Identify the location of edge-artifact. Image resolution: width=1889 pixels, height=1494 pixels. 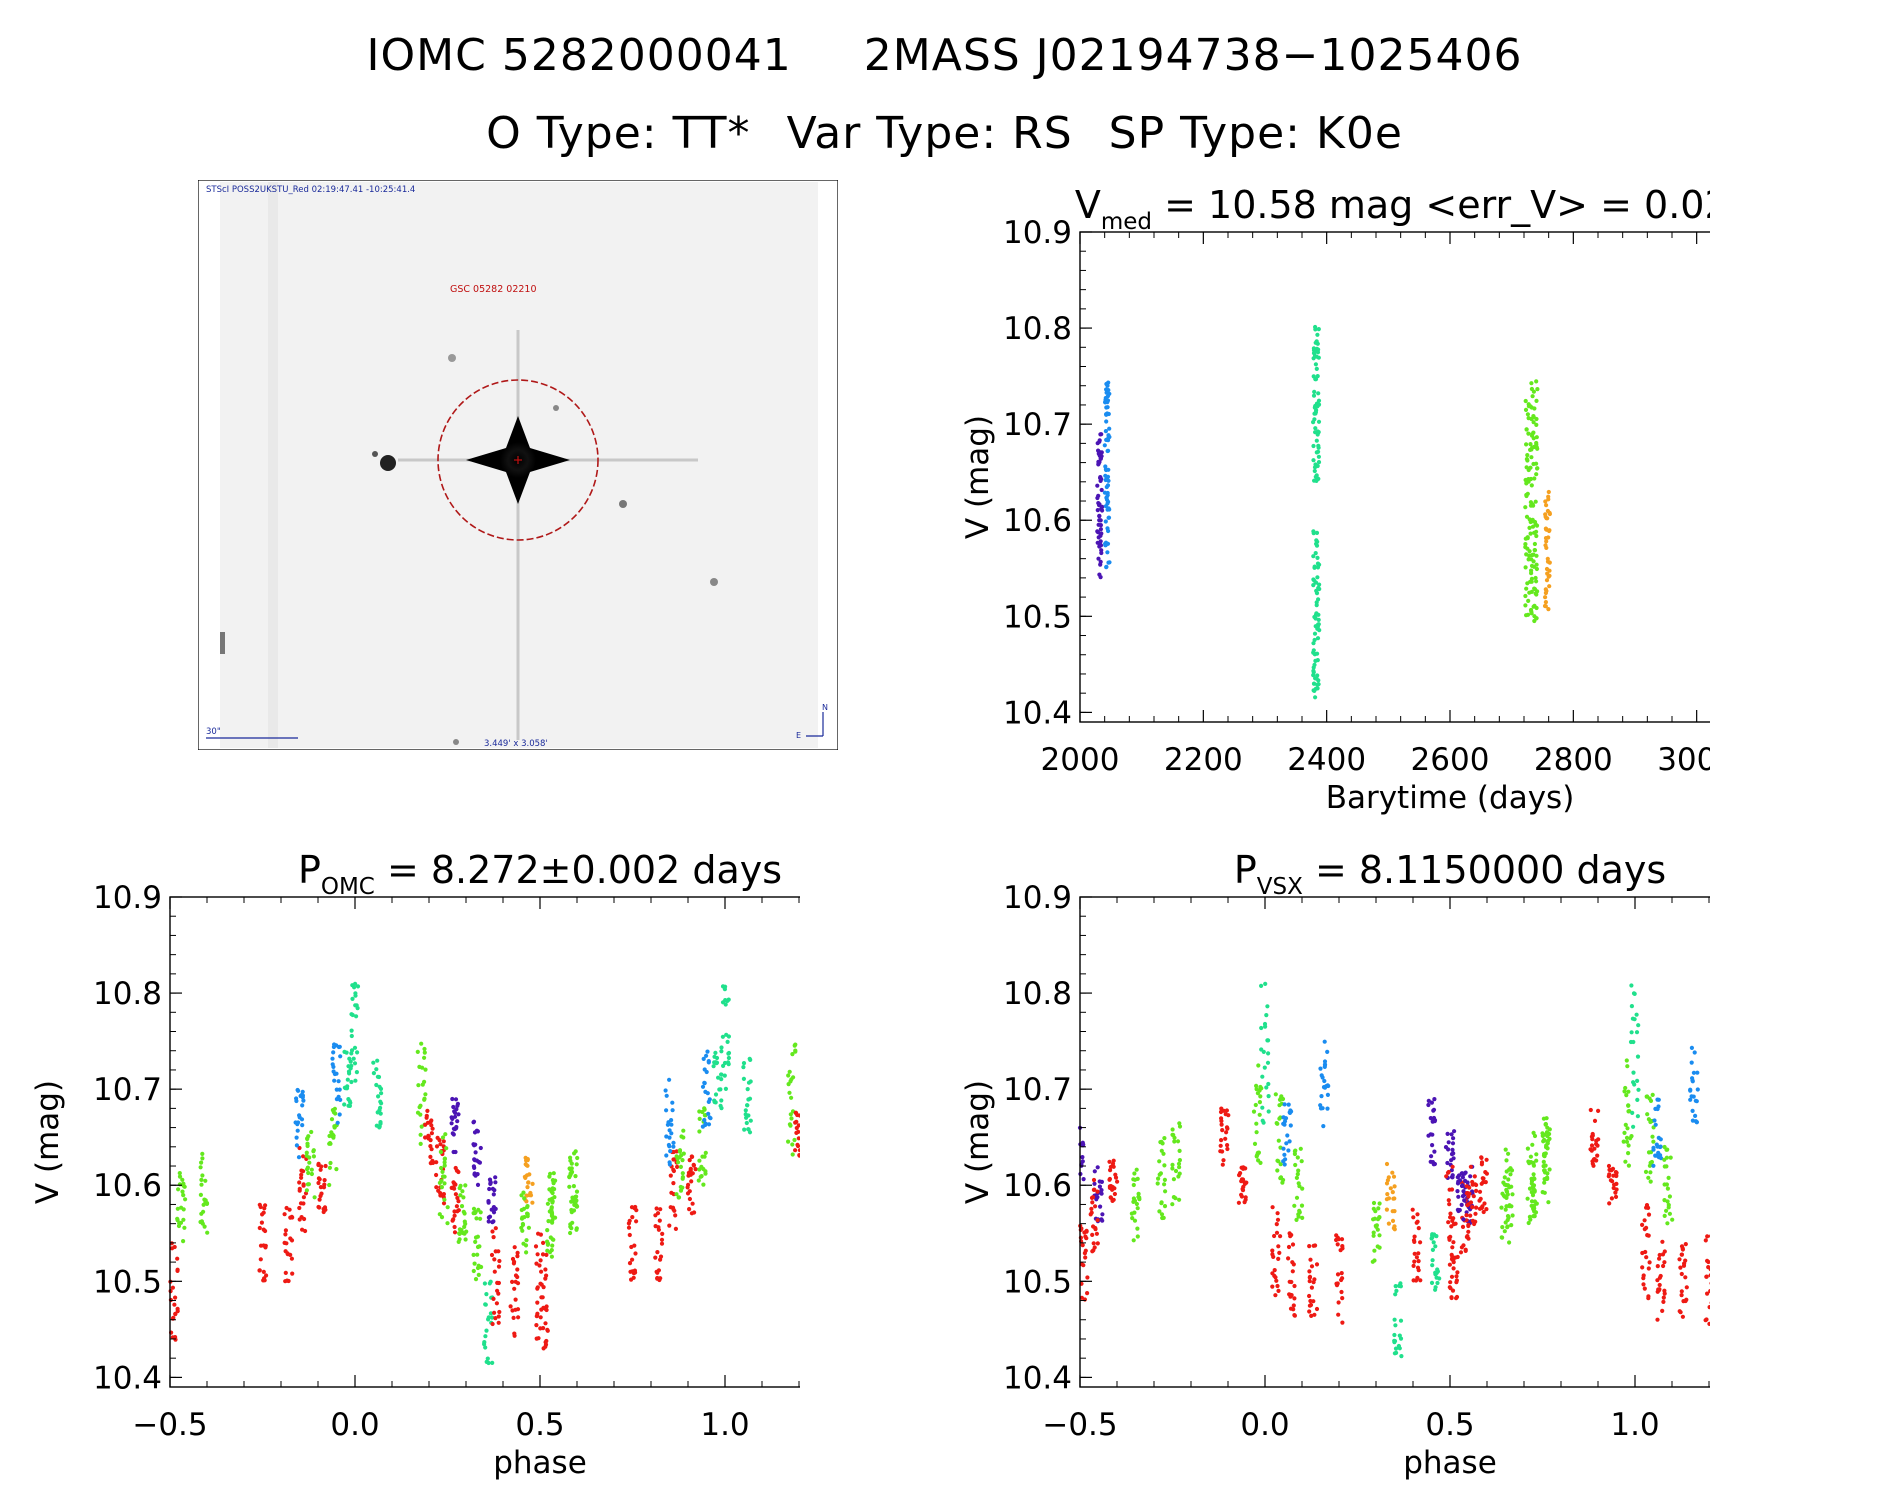
(222, 643).